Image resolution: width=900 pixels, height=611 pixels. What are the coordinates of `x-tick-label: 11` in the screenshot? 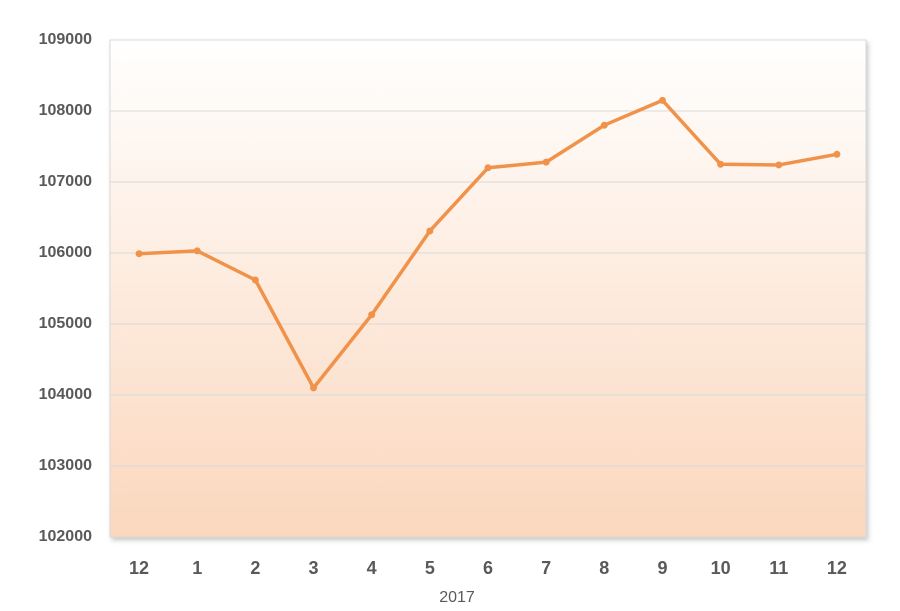 It's located at (778, 568).